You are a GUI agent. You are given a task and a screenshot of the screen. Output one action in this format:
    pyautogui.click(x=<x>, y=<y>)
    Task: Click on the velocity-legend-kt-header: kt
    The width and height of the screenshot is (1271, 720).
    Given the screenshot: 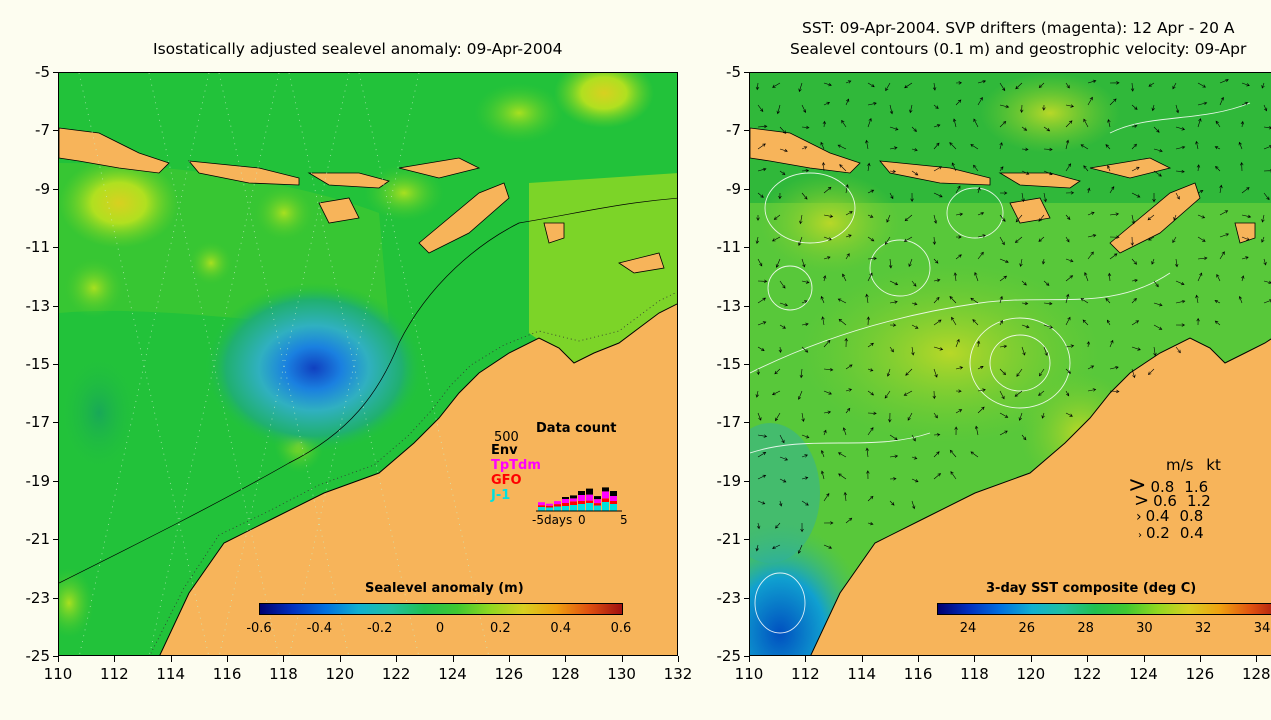 What is the action you would take?
    pyautogui.click(x=1213, y=465)
    